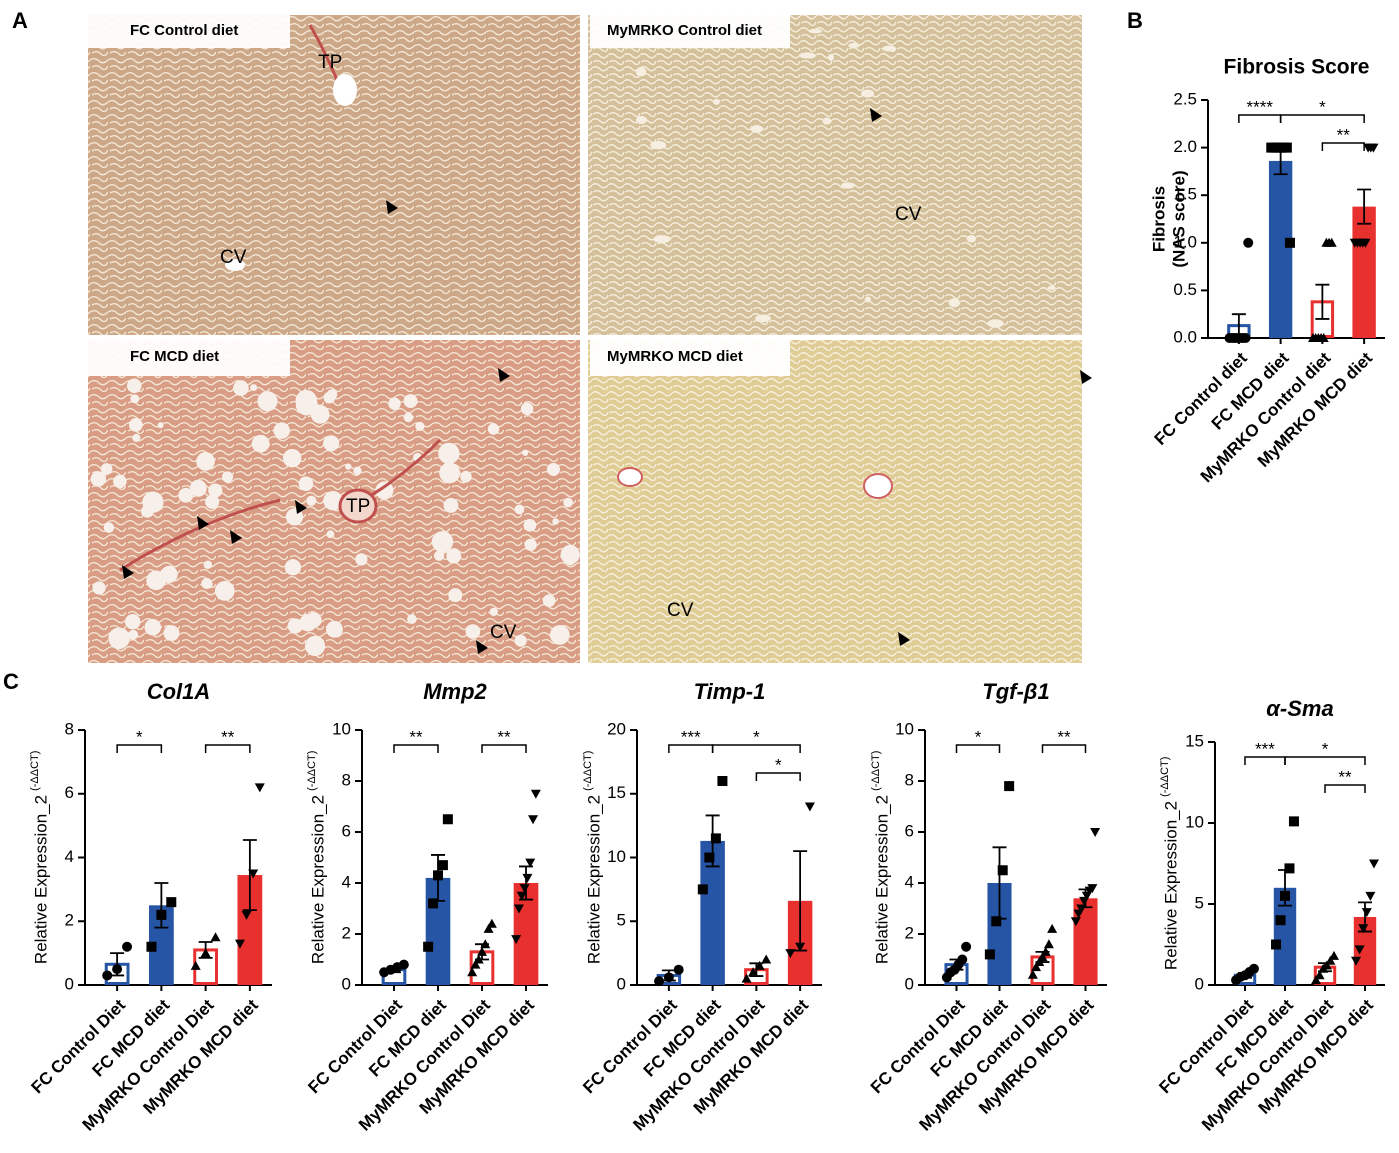 The width and height of the screenshot is (1399, 1153). Describe the element at coordinates (675, 356) in the screenshot. I see `micrograph-label: MyMRKO MCD diet` at that location.